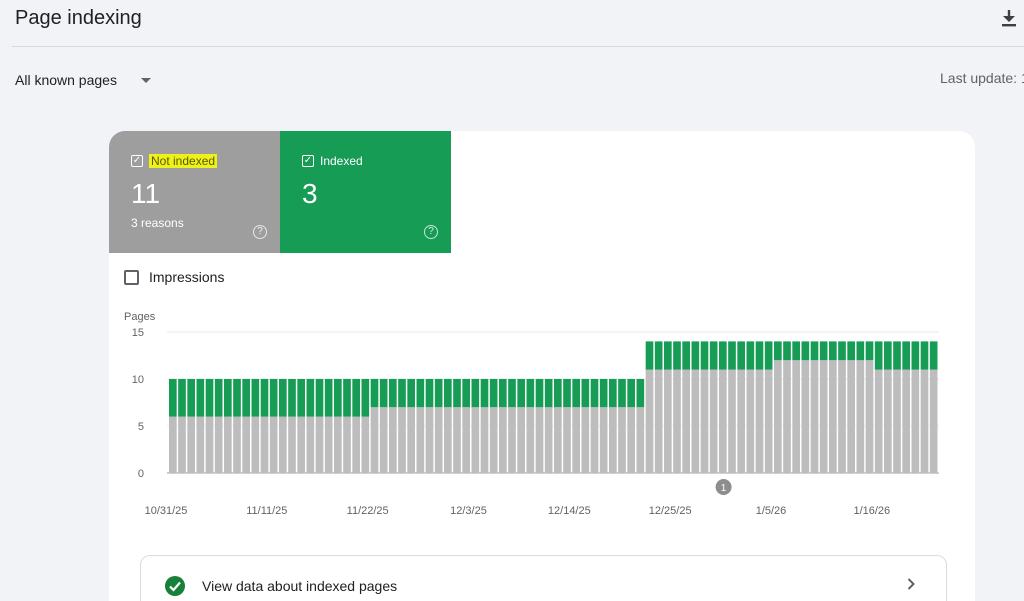  Describe the element at coordinates (982, 78) in the screenshot. I see `last-update-text: Last update: 1` at that location.